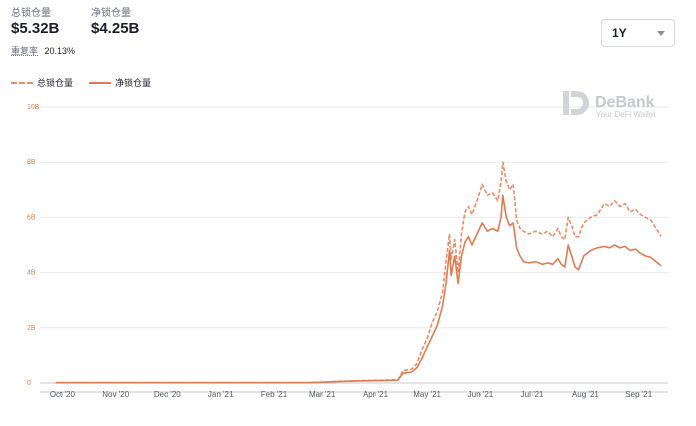 Image resolution: width=696 pixels, height=426 pixels. What do you see at coordinates (167, 394) in the screenshot?
I see `x-tick-label: Dec '20` at bounding box center [167, 394].